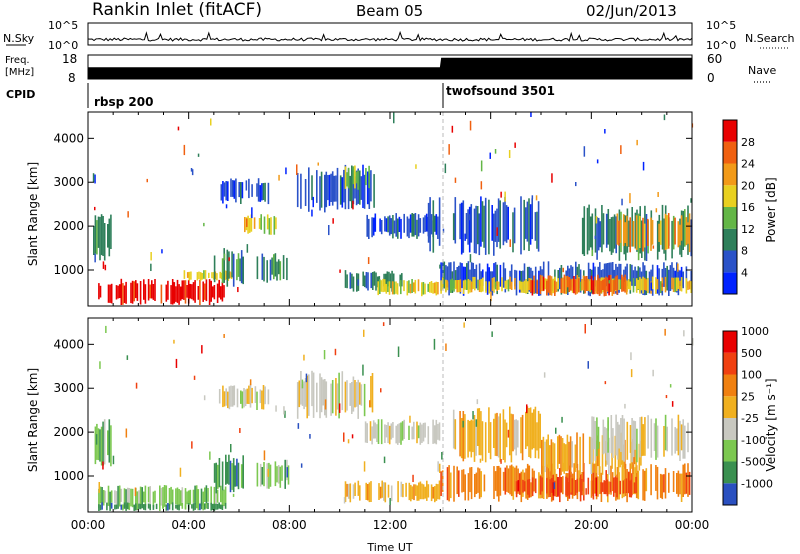 The width and height of the screenshot is (800, 554). Describe the element at coordinates (714, 59) in the screenshot. I see `nave-top-tick: 60` at that location.